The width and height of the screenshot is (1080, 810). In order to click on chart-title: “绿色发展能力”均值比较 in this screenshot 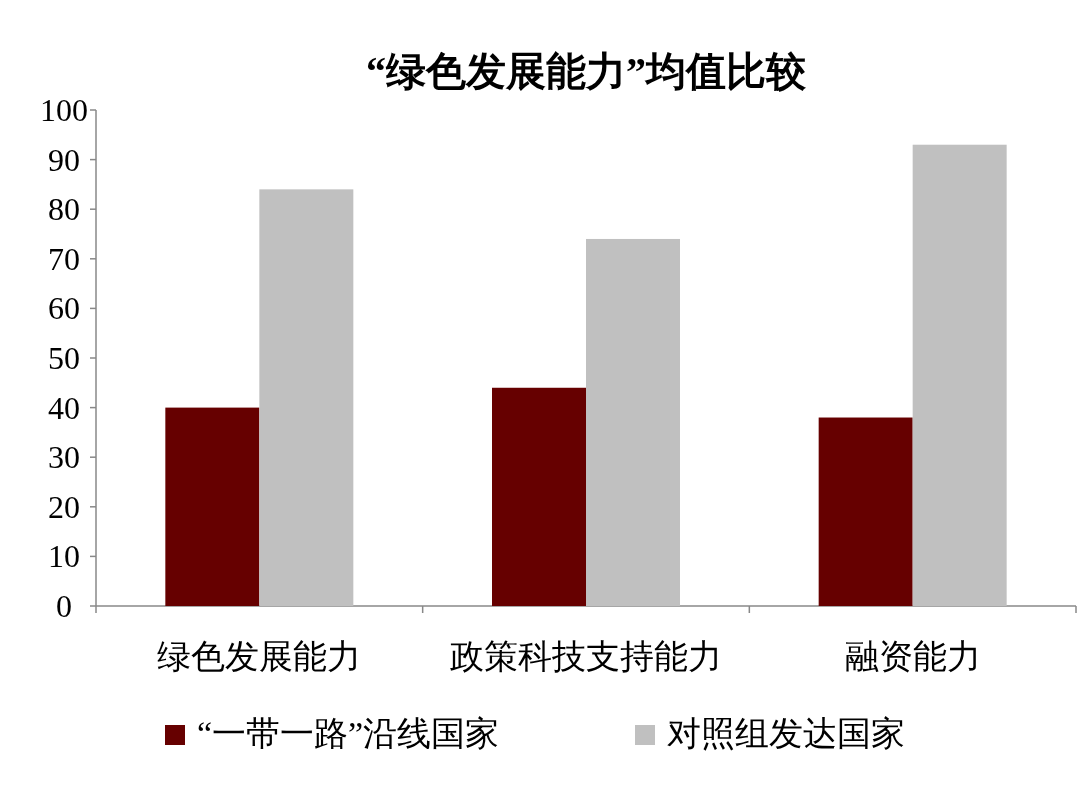, I will do `click(586, 71)`.